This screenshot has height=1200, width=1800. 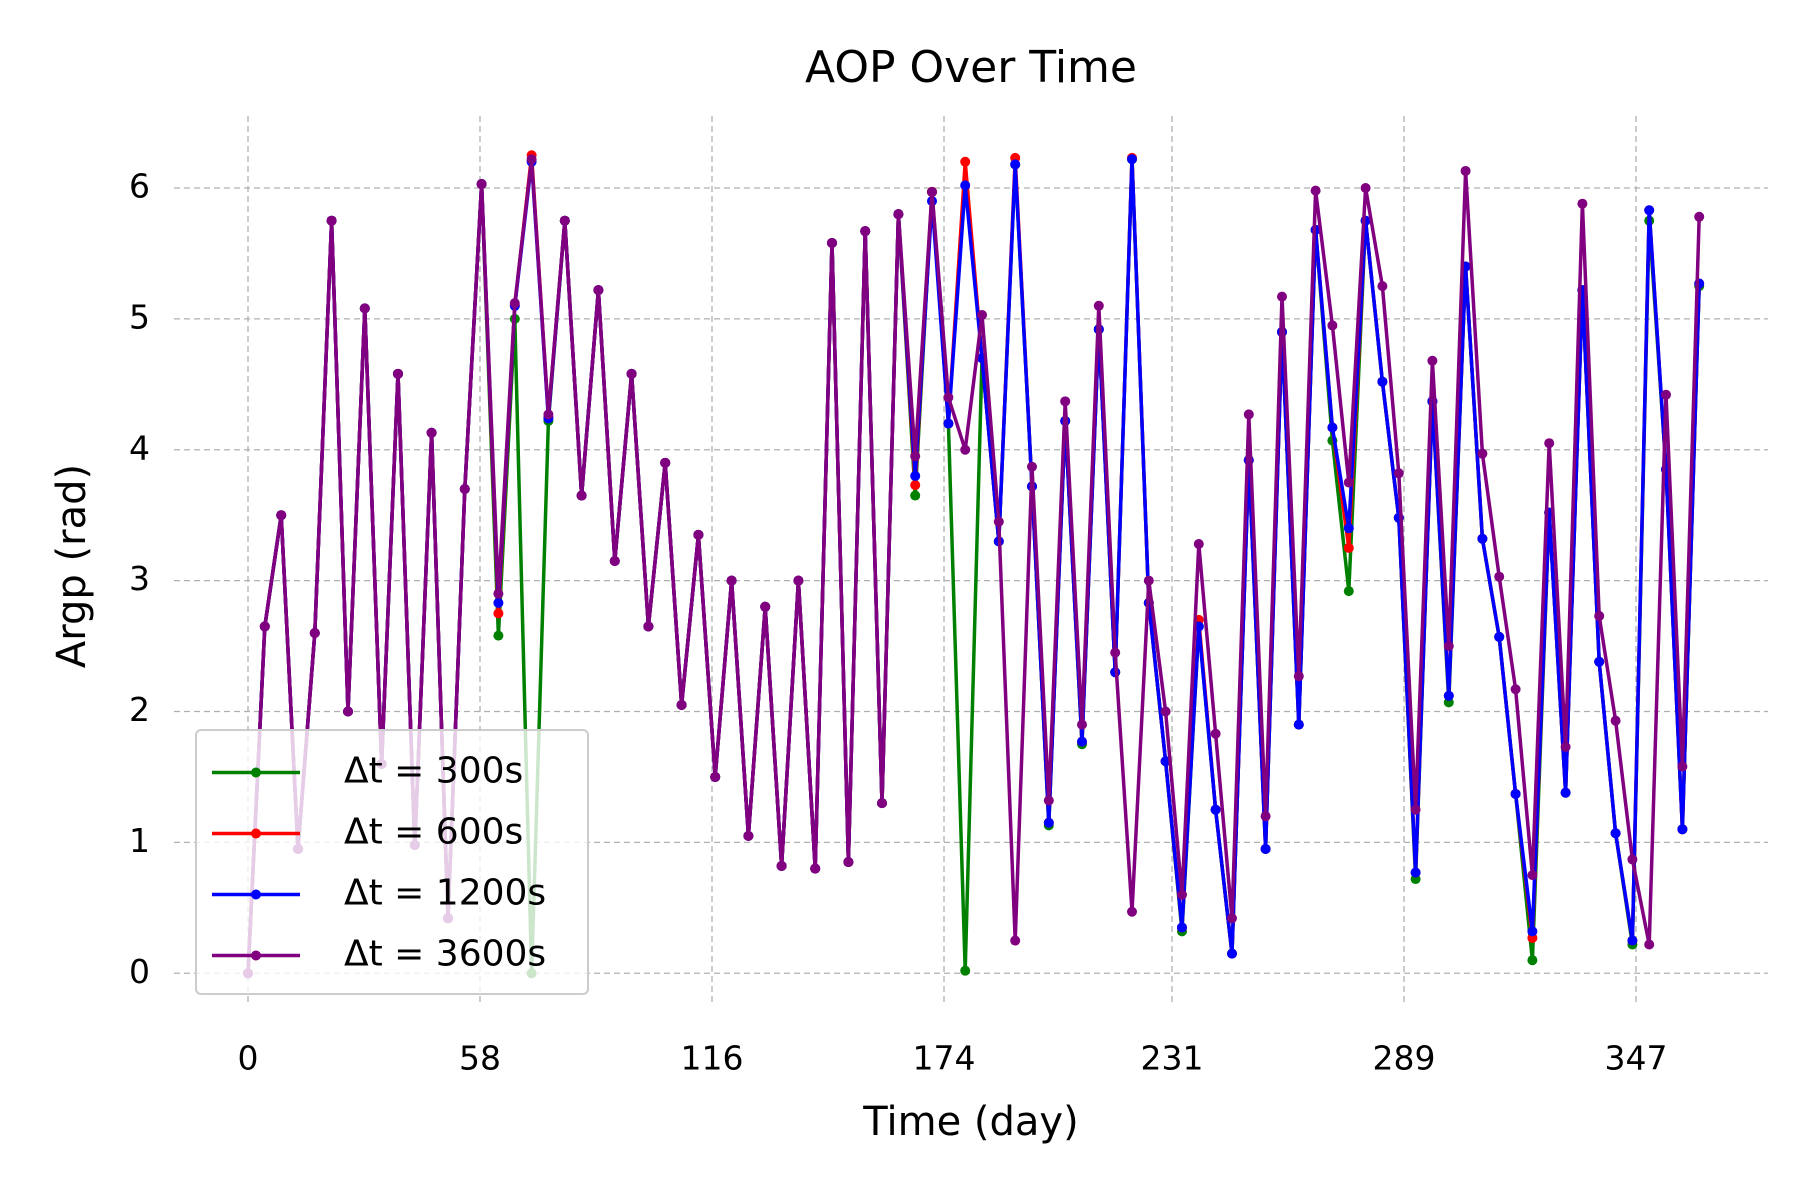 What do you see at coordinates (139, 709) in the screenshot?
I see `y-tick-label: 2` at bounding box center [139, 709].